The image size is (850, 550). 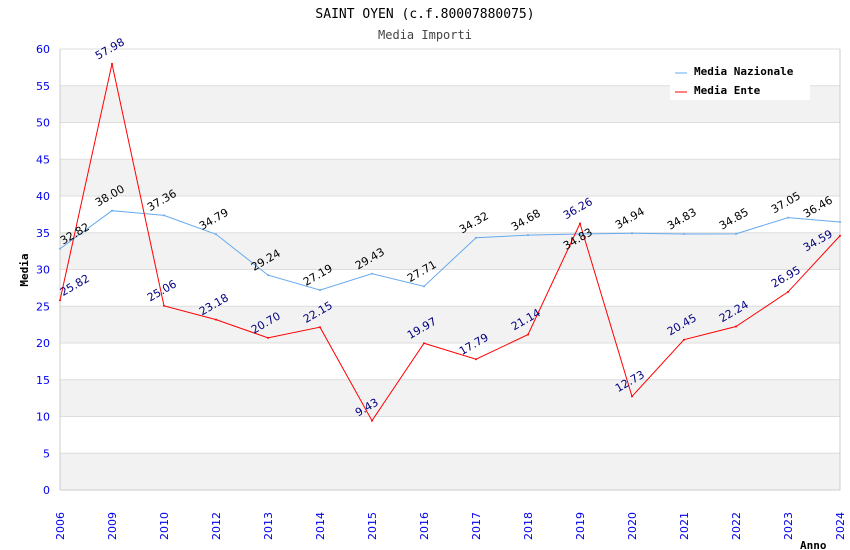 I want to click on x-tick-label: 2015, so click(x=372, y=526).